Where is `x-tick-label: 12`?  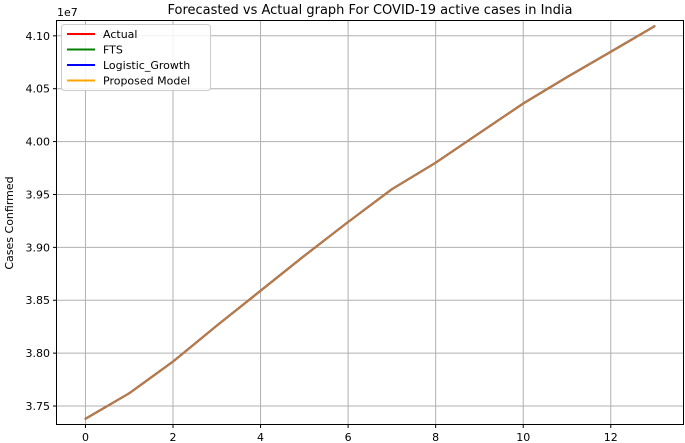
x-tick-label: 12 is located at coordinates (611, 437).